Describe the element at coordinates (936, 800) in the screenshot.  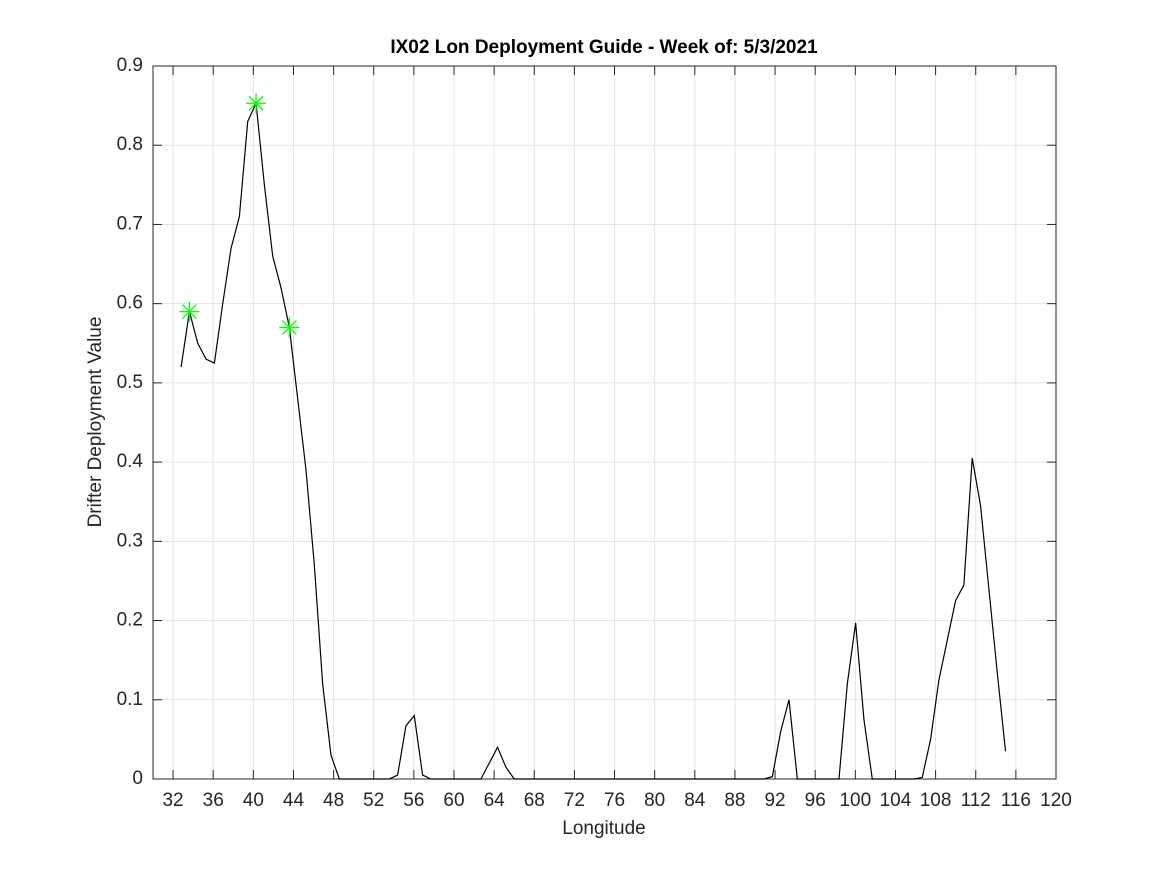
I see `x-tick-label: 108` at that location.